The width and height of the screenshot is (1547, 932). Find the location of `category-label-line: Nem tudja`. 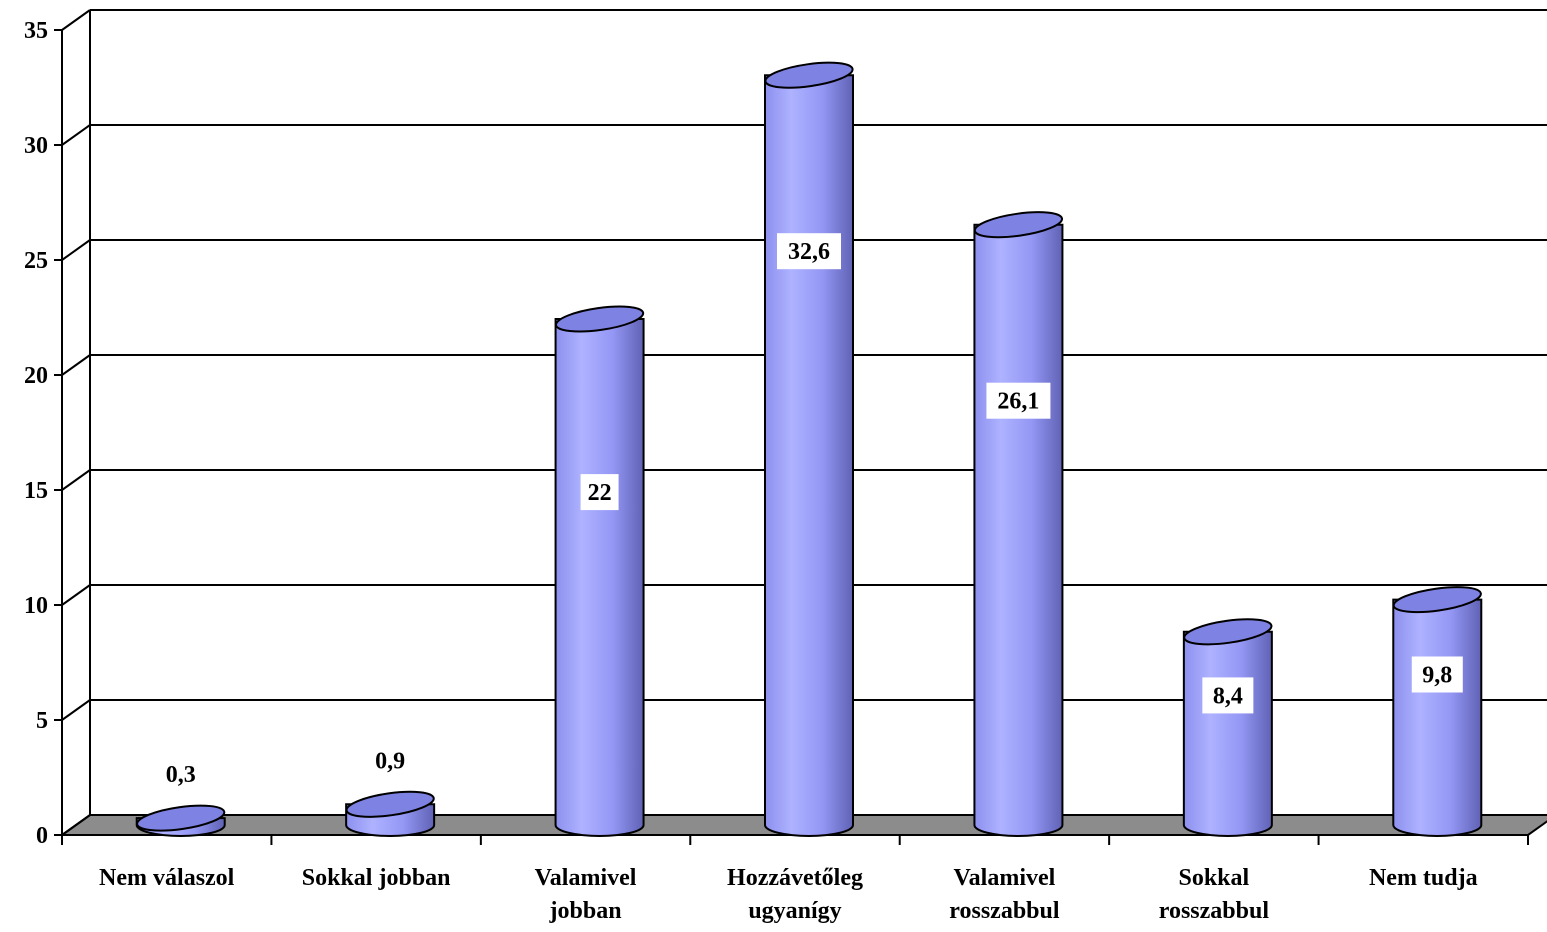

category-label-line: Nem tudja is located at coordinates (1423, 878).